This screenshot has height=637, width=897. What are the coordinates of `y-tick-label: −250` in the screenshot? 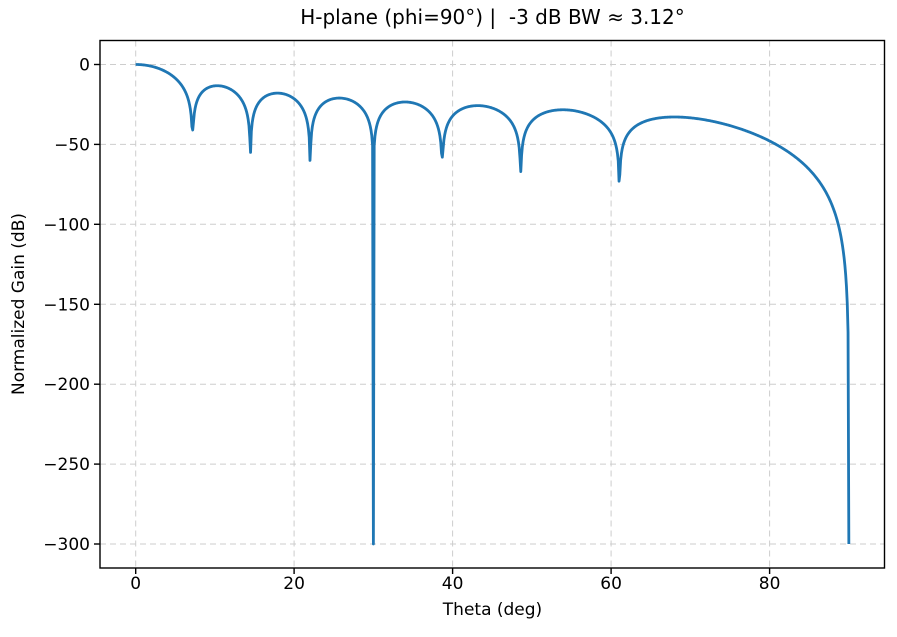 It's located at (66, 465).